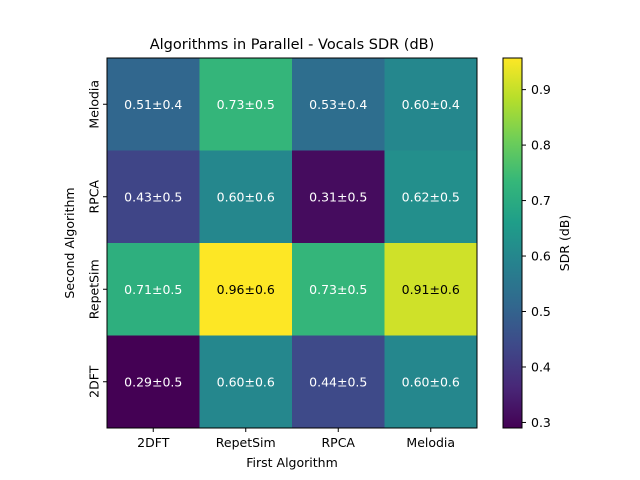 The height and width of the screenshot is (480, 640). What do you see at coordinates (94, 289) in the screenshot?
I see `y-tick-label: RepetSim` at bounding box center [94, 289].